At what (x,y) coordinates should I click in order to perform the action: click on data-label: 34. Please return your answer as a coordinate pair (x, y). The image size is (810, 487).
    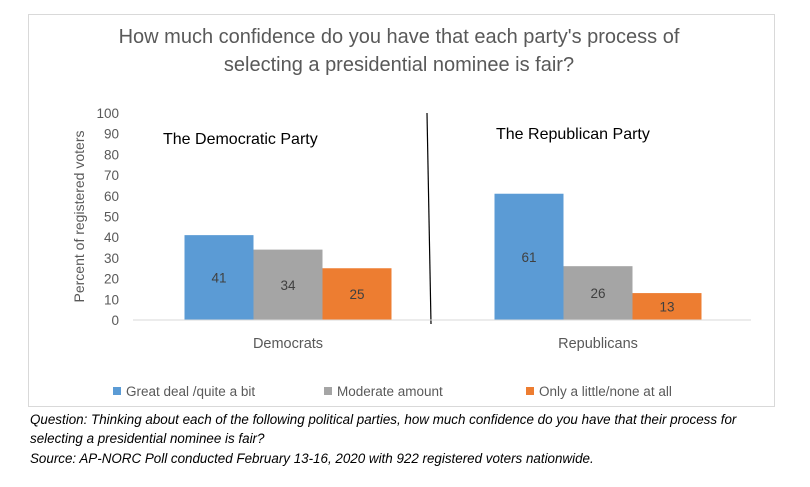
    Looking at the image, I should click on (288, 285).